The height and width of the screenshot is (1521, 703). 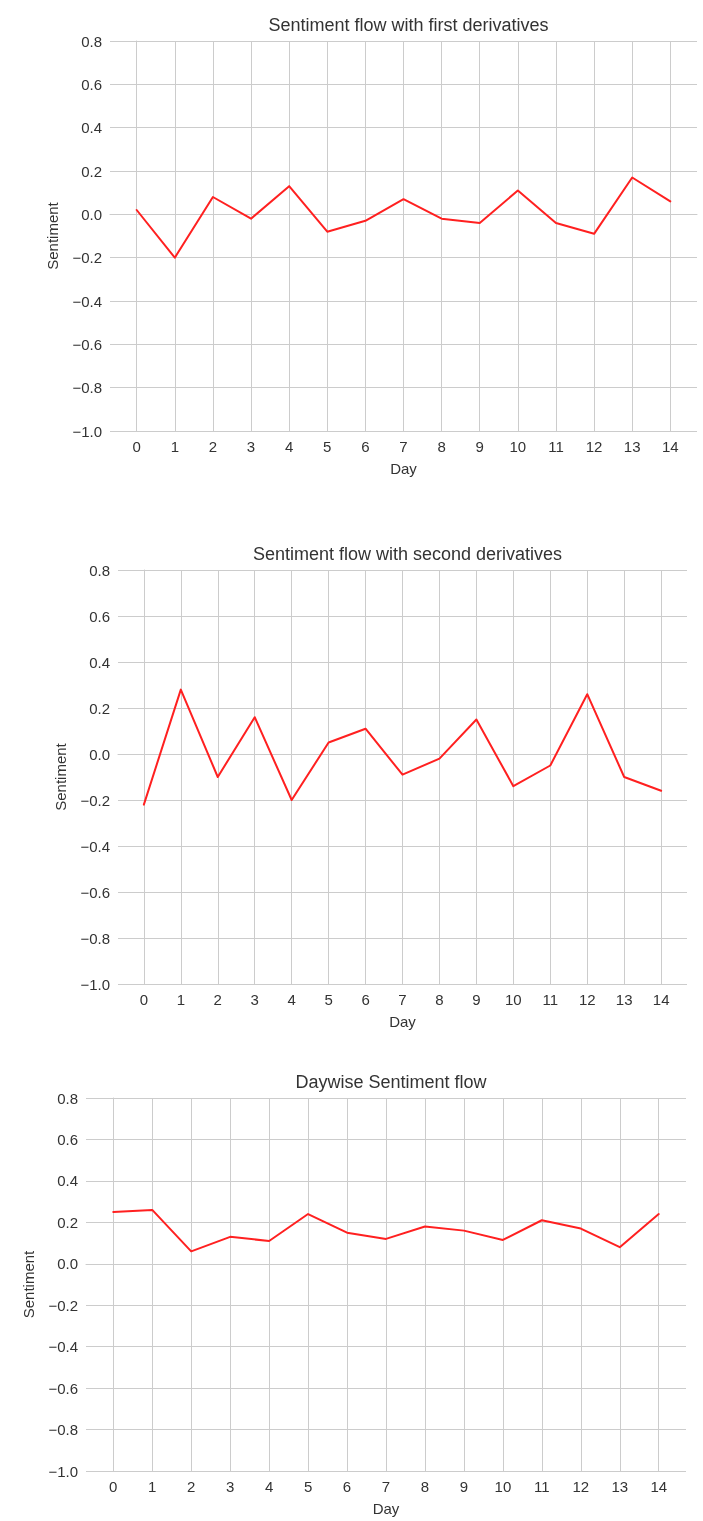 What do you see at coordinates (407, 554) in the screenshot?
I see `chart-title: Sentiment flow with second derivatives` at bounding box center [407, 554].